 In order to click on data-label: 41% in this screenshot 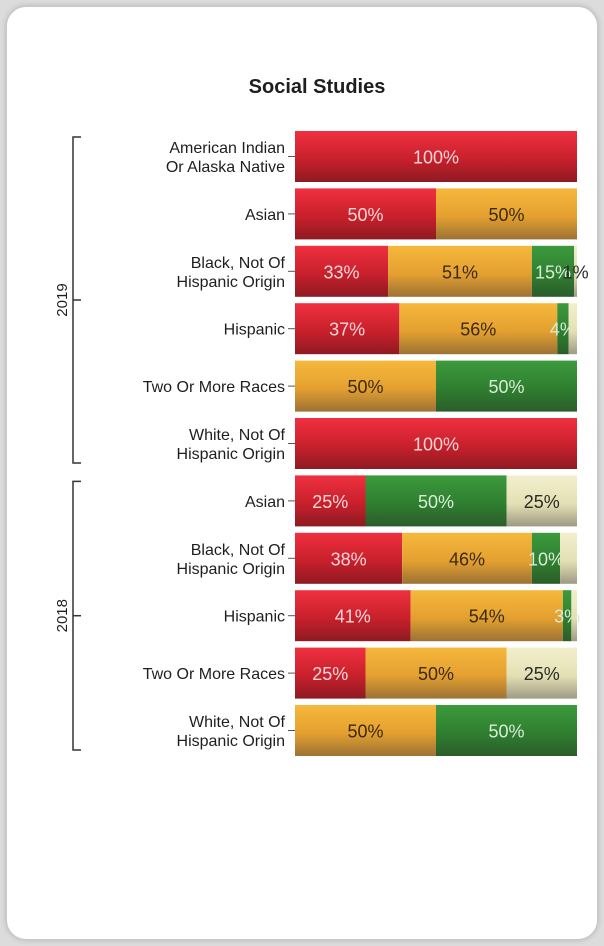, I will do `click(353, 617)`.